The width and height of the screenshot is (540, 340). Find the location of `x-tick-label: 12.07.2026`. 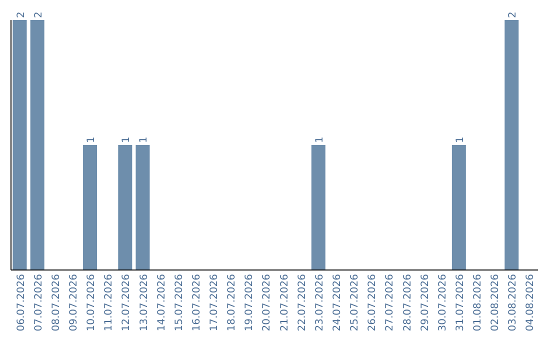

x-tick-label: 12.07.2026 is located at coordinates (126, 303).